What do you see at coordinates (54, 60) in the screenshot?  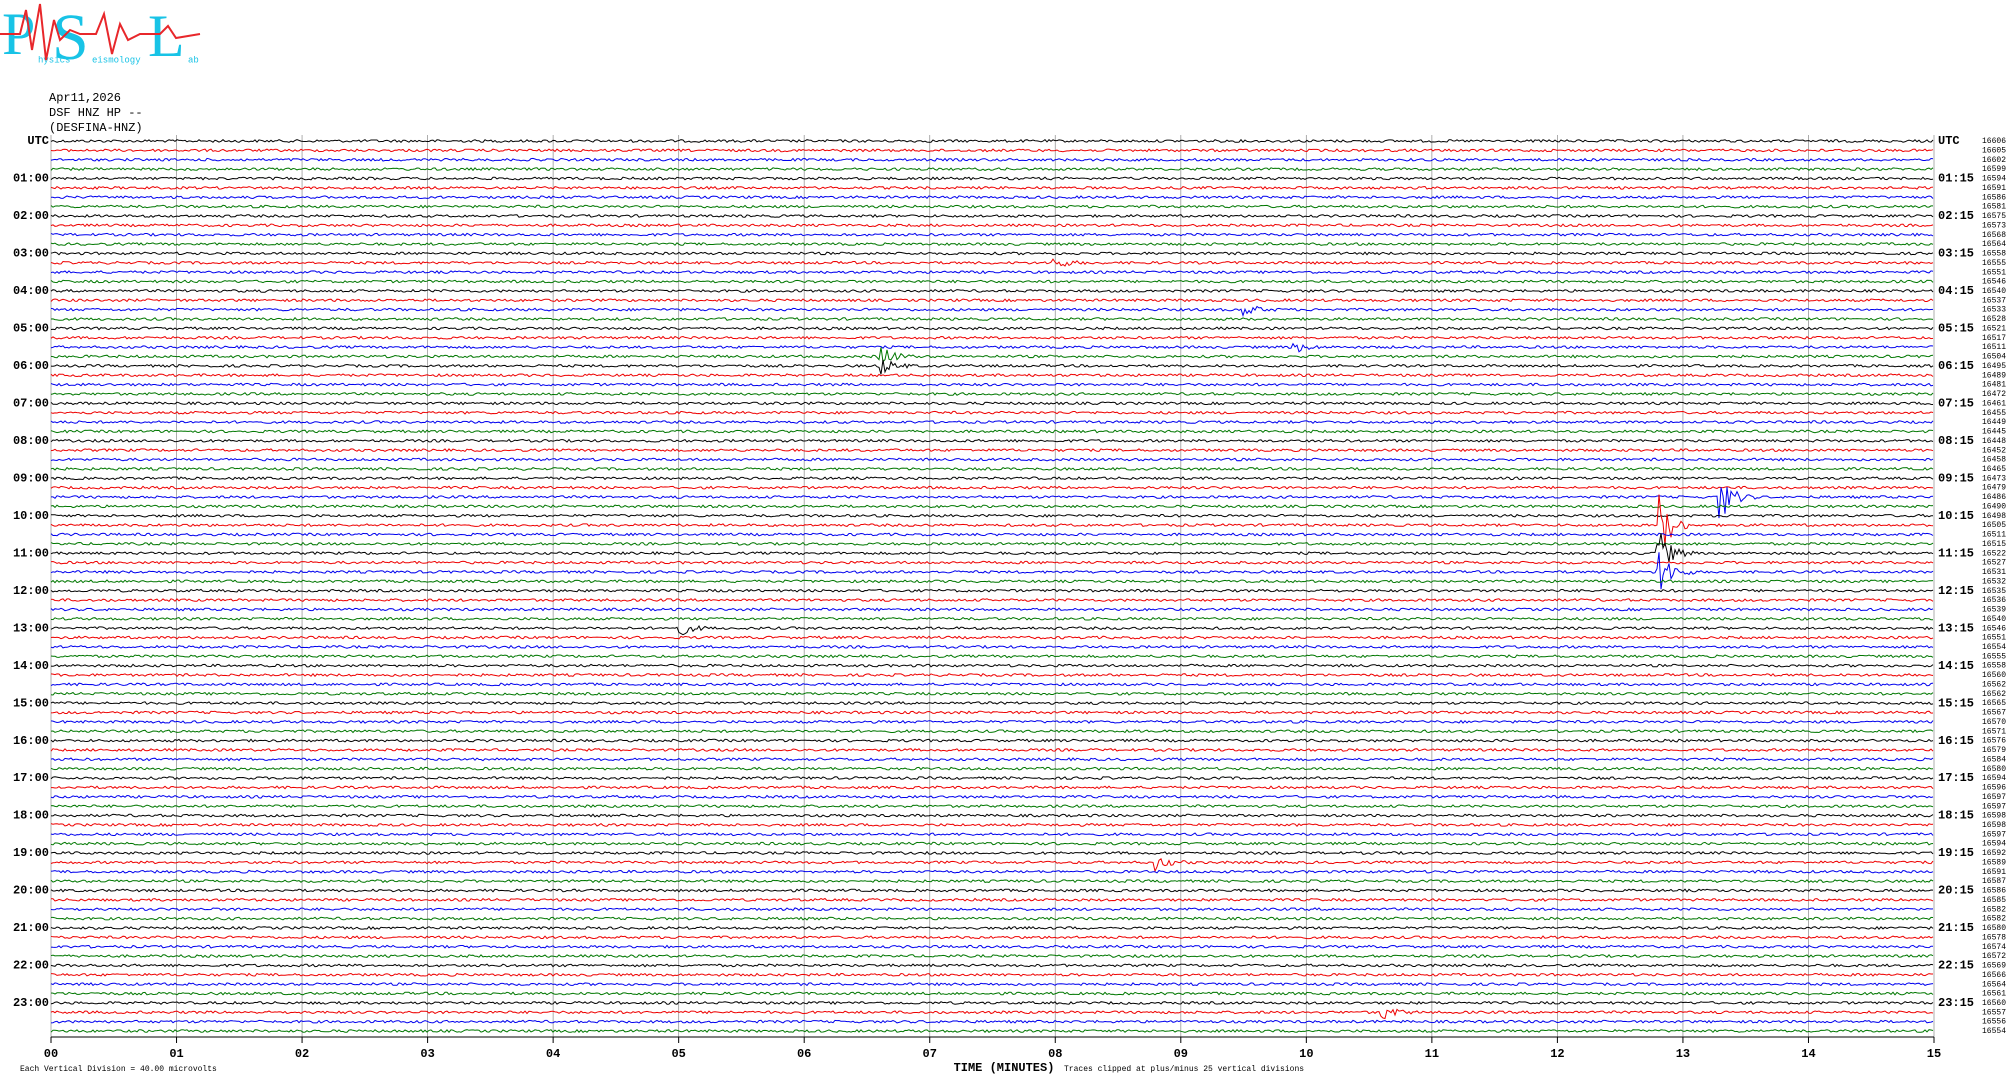 I see `logo-word: hysics` at bounding box center [54, 60].